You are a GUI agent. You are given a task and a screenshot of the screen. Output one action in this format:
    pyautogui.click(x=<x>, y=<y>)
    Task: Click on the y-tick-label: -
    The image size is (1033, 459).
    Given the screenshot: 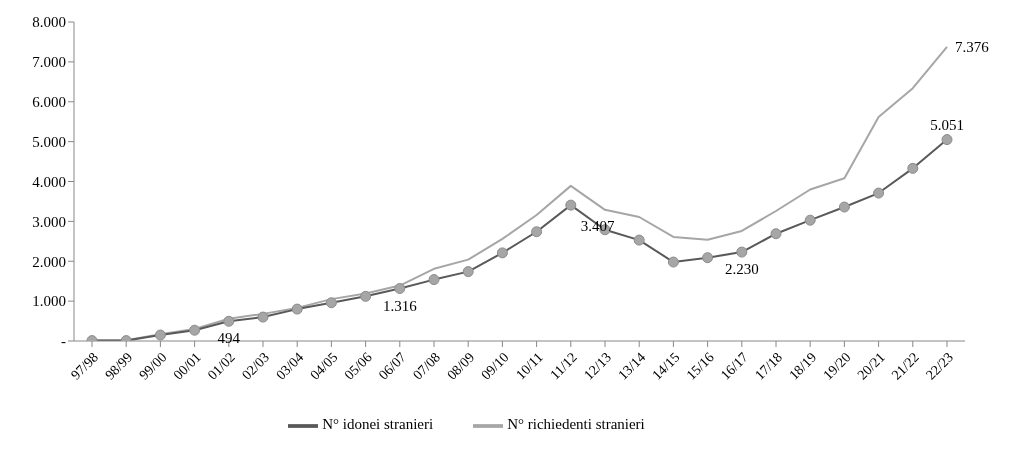 What is the action you would take?
    pyautogui.click(x=63, y=341)
    